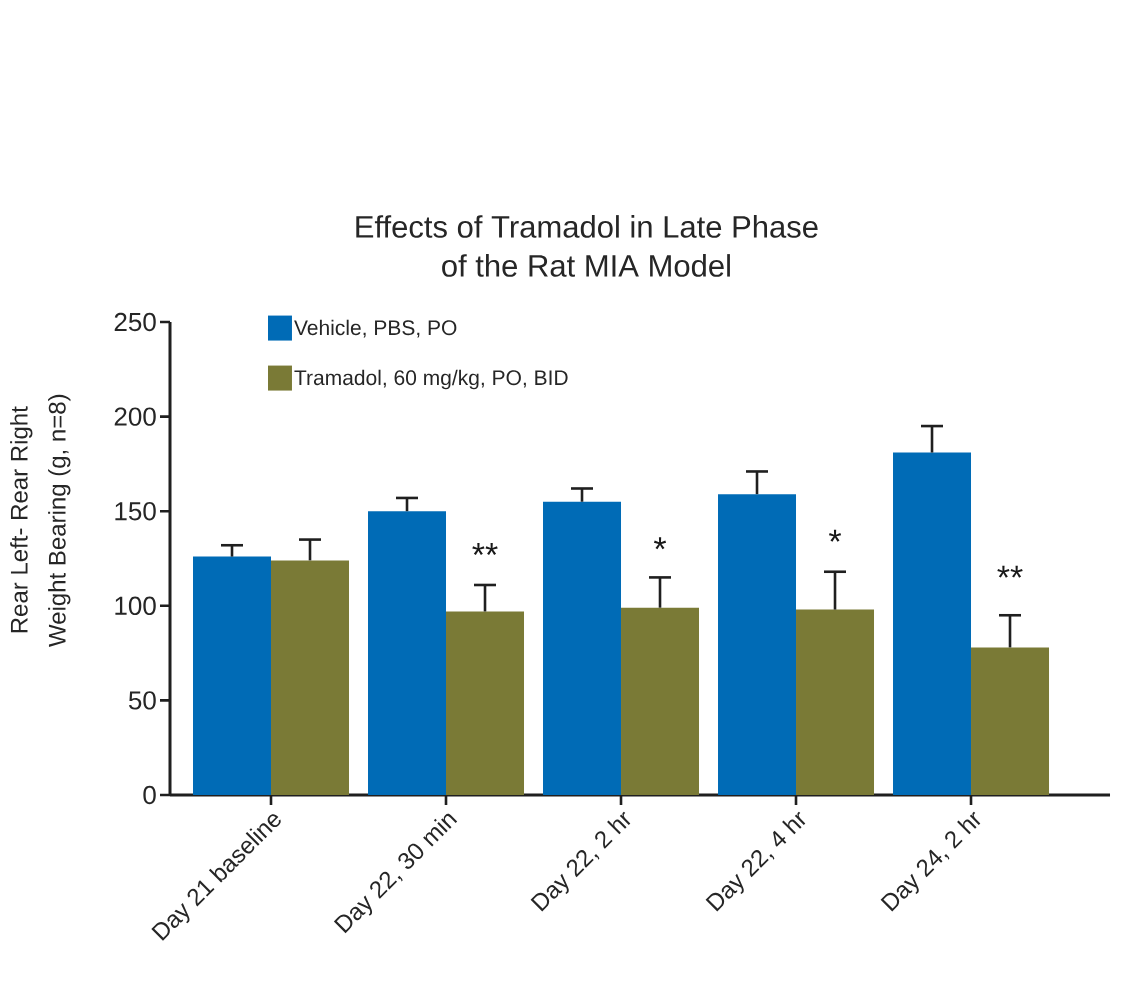 The width and height of the screenshot is (1123, 986). I want to click on chart-title: Effects of Tramadol in Late Phase of the Rat MIA Model, so click(587, 246).